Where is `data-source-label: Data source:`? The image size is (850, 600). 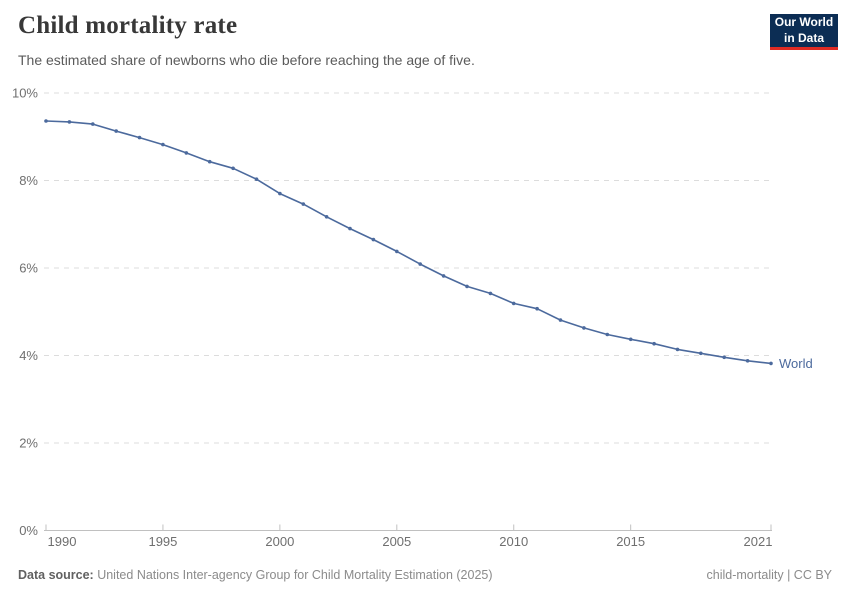 data-source-label: Data source: is located at coordinates (56, 575).